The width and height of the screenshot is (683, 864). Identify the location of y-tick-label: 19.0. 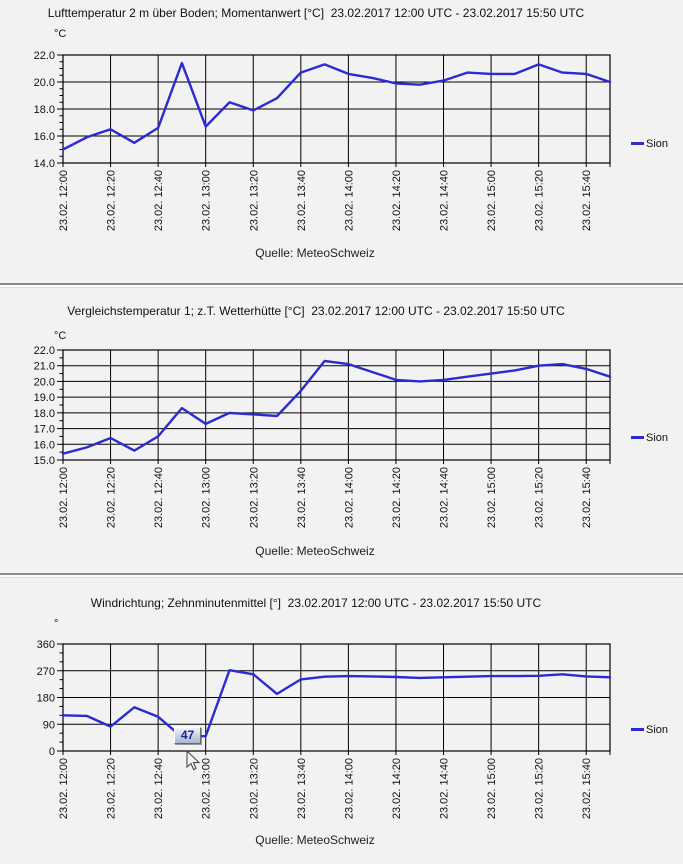
(44, 398).